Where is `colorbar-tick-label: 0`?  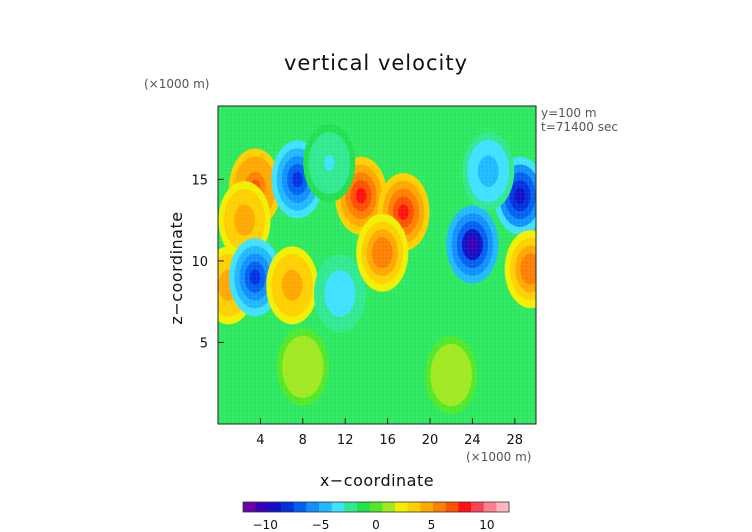 colorbar-tick-label: 0 is located at coordinates (376, 525).